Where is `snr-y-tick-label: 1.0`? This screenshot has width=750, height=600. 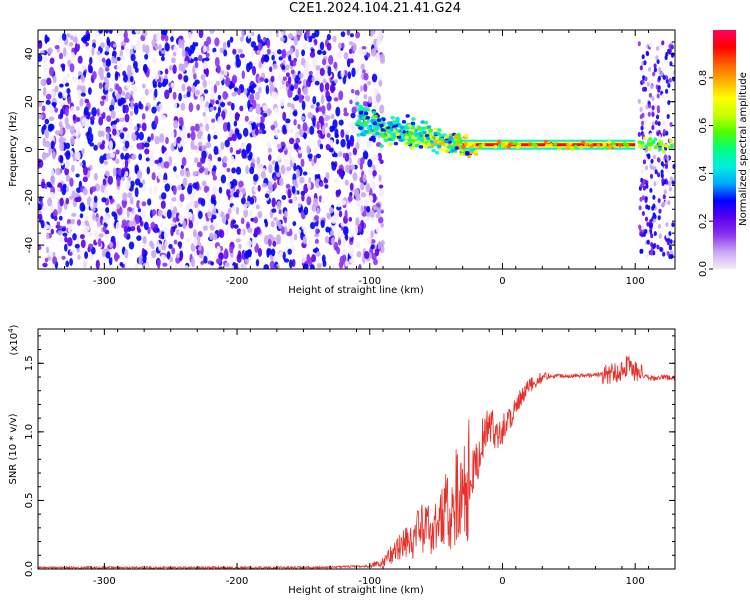 snr-y-tick-label: 1.0 is located at coordinates (29, 432).